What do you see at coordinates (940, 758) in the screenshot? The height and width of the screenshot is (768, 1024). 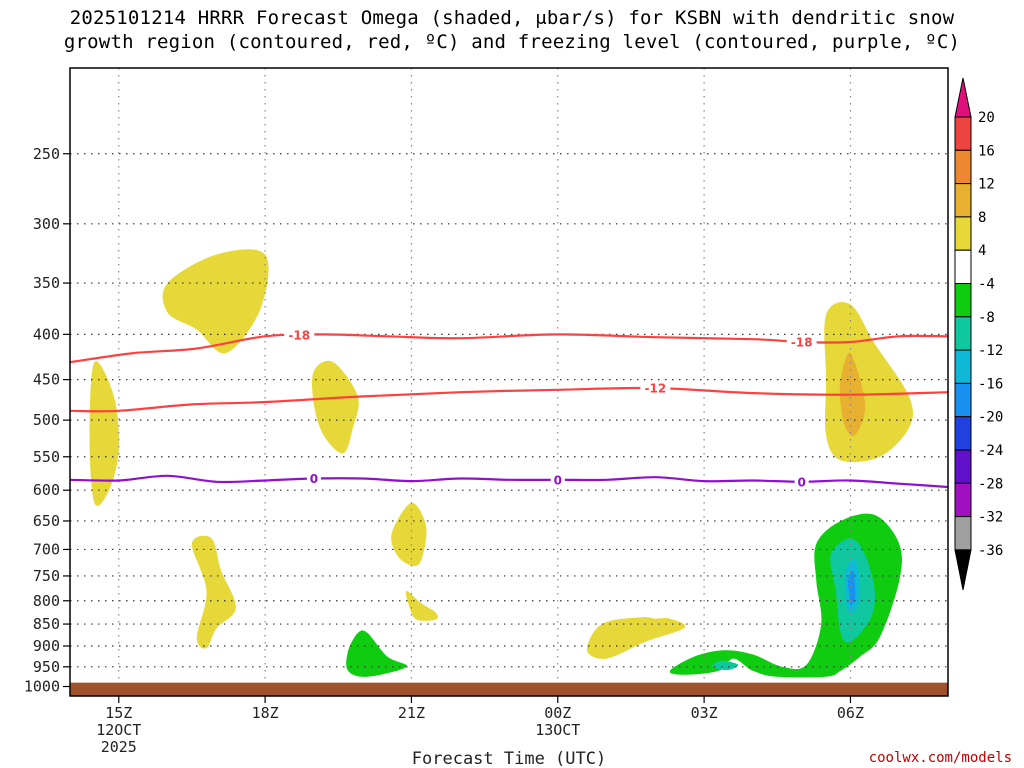 I see `credit-link: coolwx.com/models` at bounding box center [940, 758].